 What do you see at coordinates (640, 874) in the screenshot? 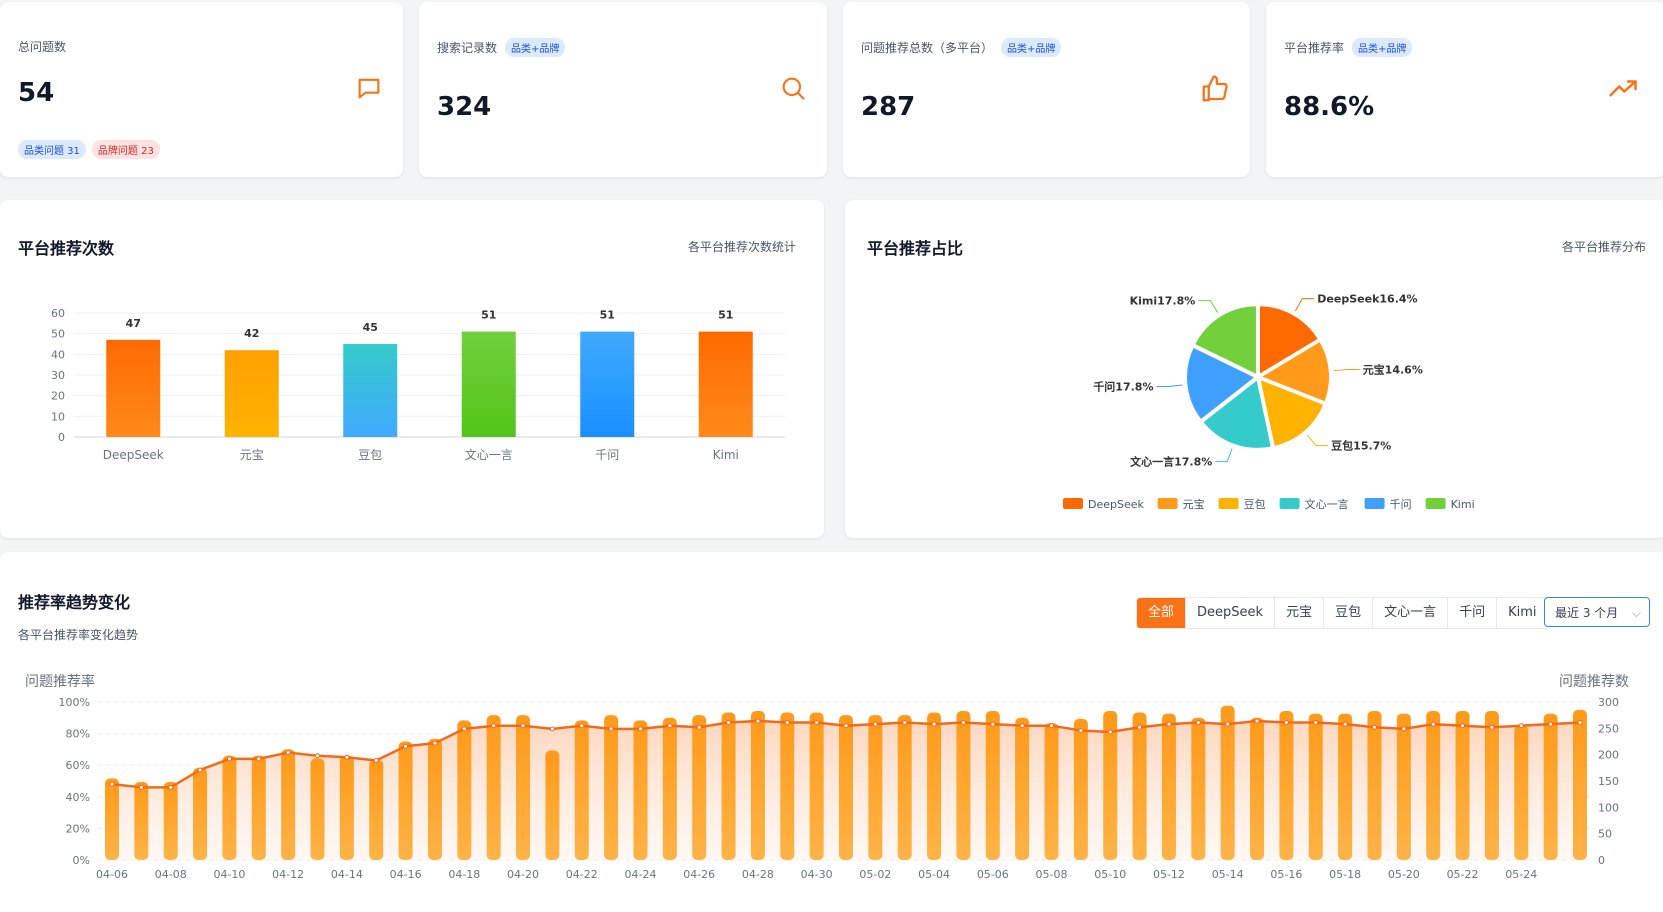
I see `trend-x-tick-label: 04-24` at bounding box center [640, 874].